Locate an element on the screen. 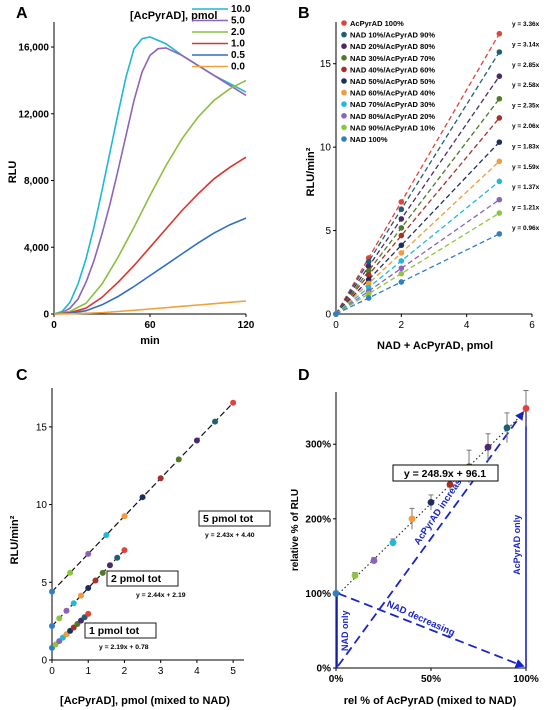 This screenshot has width=550, height=710. x-tick-label: 4 is located at coordinates (467, 325).